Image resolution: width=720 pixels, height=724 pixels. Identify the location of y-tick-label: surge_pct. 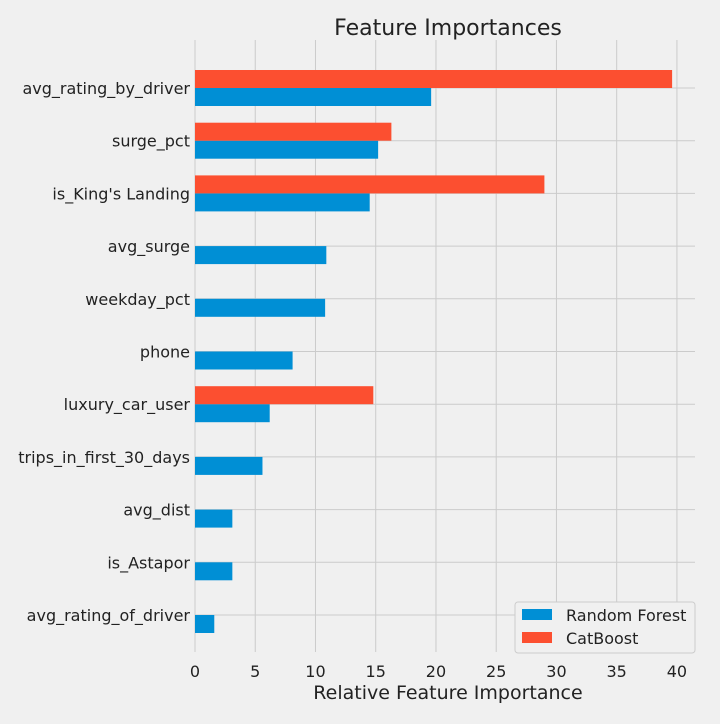
(151, 142).